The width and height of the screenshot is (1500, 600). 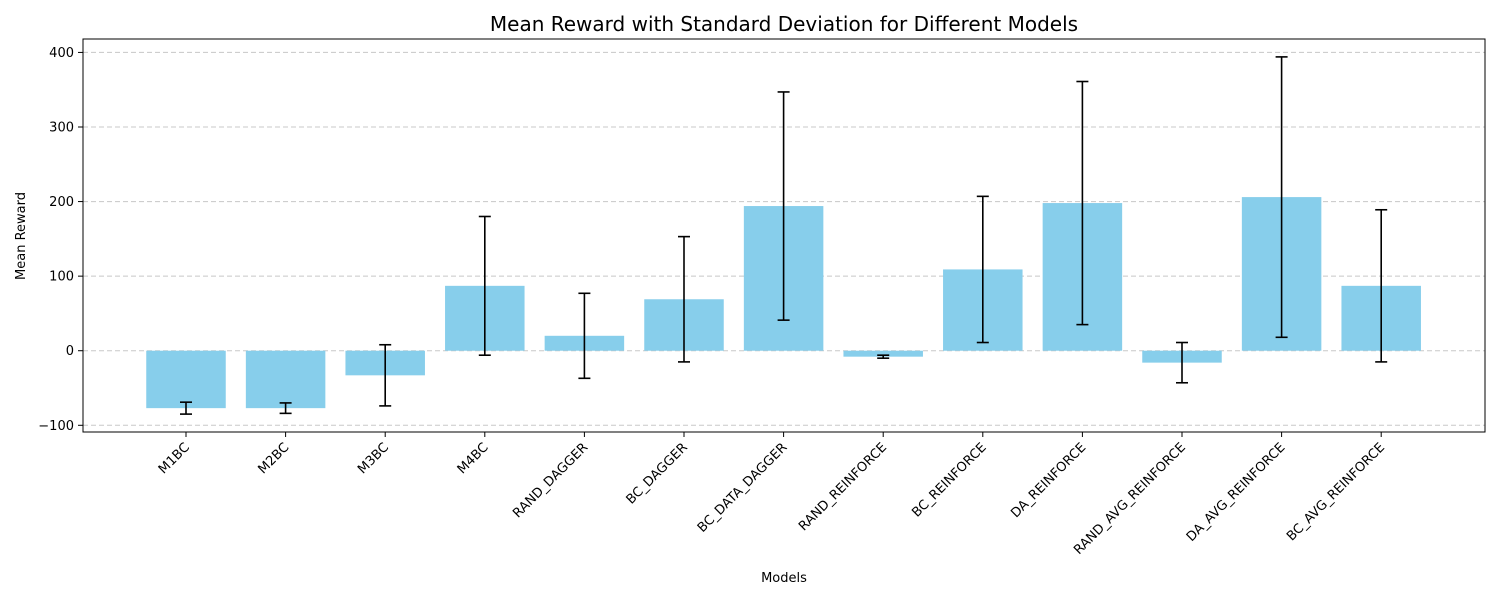 What do you see at coordinates (883, 353) in the screenshot?
I see `bar-rand-reinforce` at bounding box center [883, 353].